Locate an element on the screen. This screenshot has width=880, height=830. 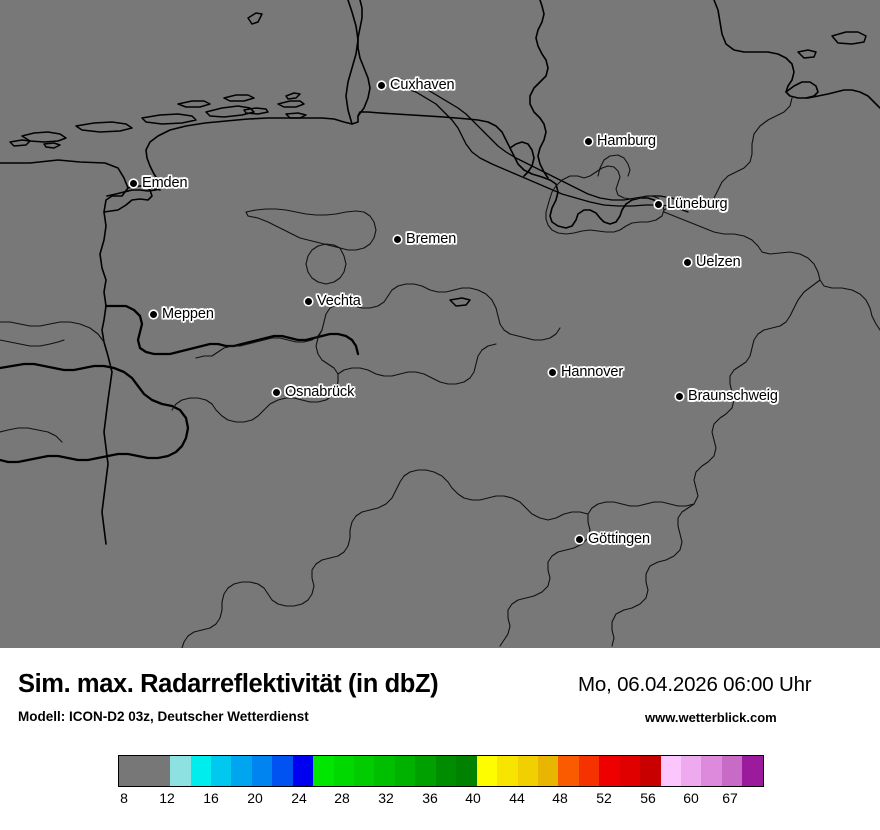
city-label: Vechta is located at coordinates (339, 301).